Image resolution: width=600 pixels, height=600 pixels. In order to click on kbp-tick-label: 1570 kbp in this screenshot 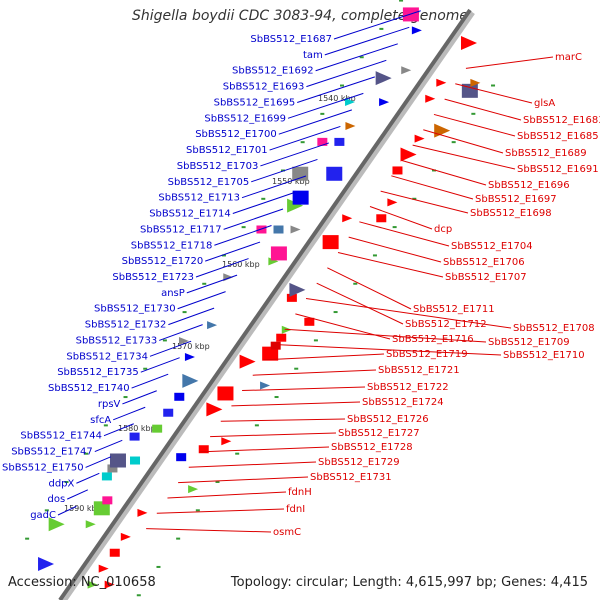, I will do `click(191, 346)`.